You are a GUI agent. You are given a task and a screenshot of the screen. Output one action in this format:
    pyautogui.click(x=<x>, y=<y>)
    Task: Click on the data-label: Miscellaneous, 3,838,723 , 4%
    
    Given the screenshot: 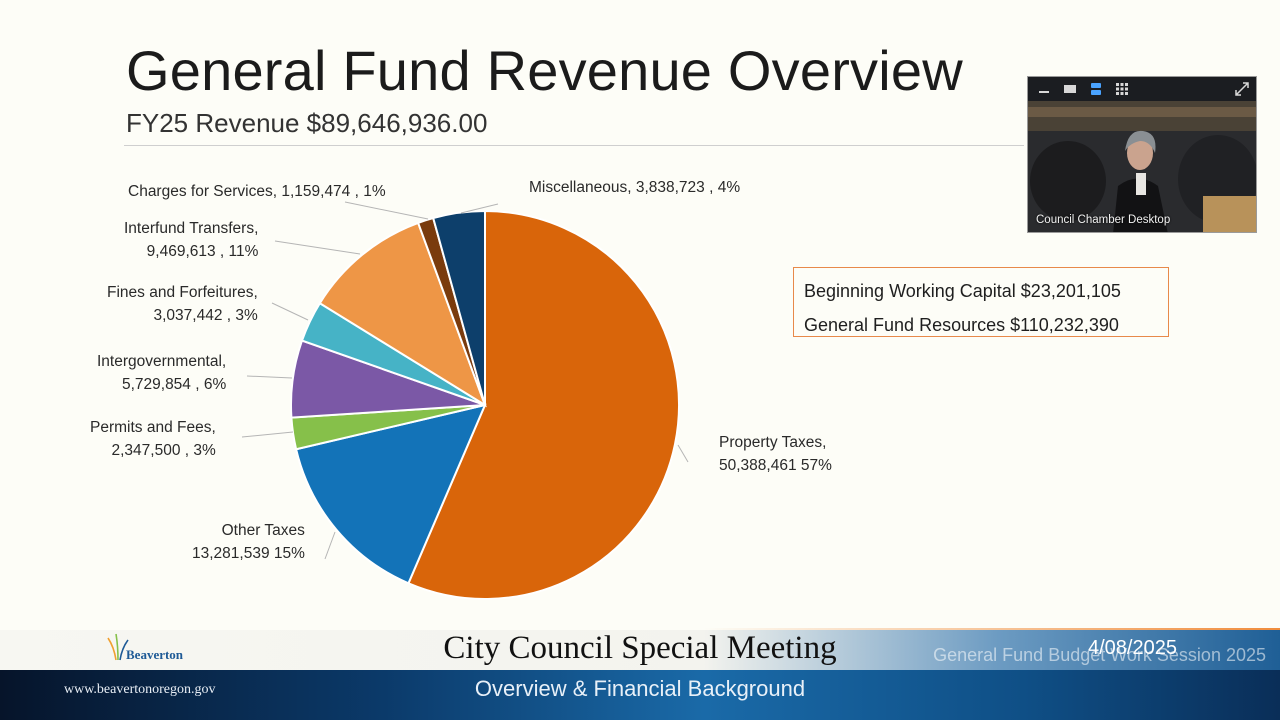 What is the action you would take?
    pyautogui.click(x=634, y=187)
    